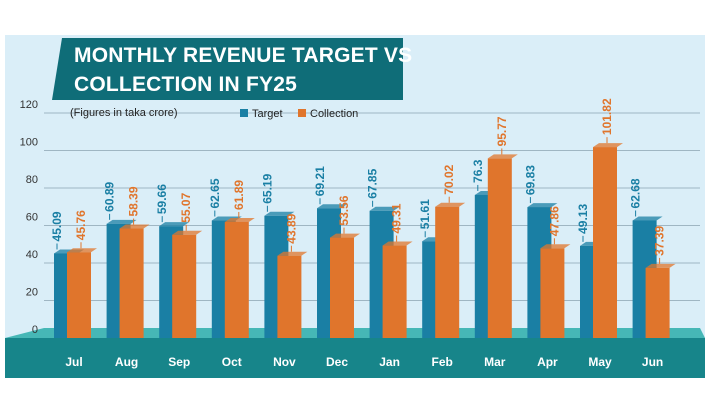 The image size is (710, 410). I want to click on x-category-label: Aug, so click(126, 362).